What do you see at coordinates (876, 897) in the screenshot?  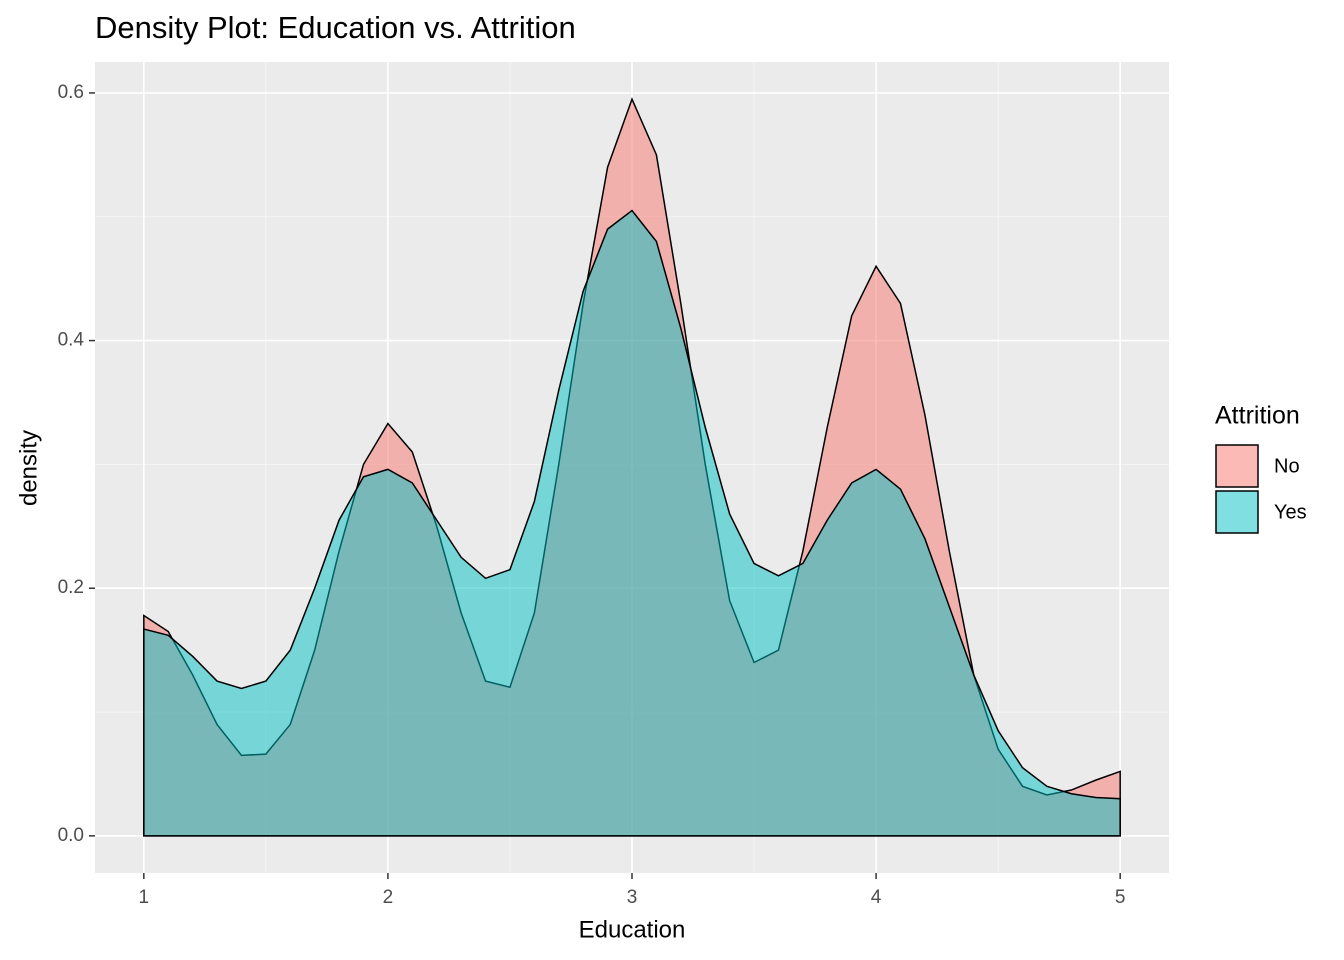 I see `x-tick-label: 4` at bounding box center [876, 897].